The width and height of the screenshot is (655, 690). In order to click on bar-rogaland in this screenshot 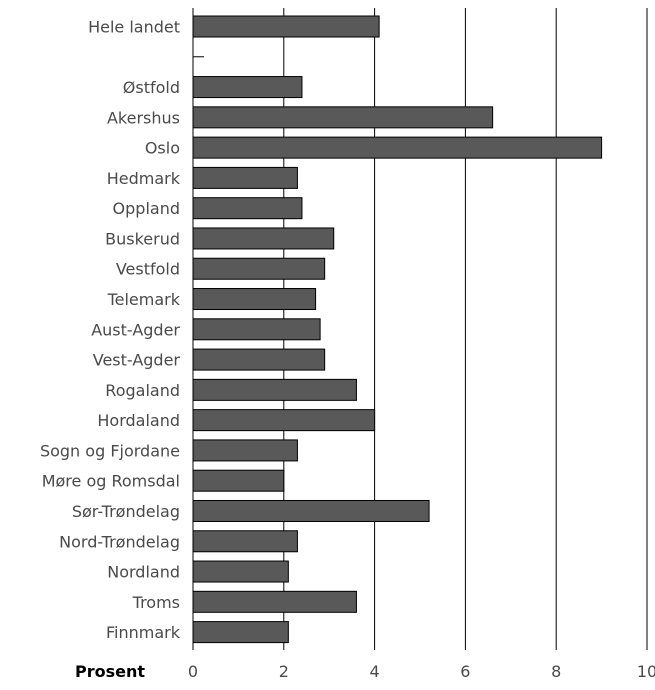, I will do `click(274, 389)`.